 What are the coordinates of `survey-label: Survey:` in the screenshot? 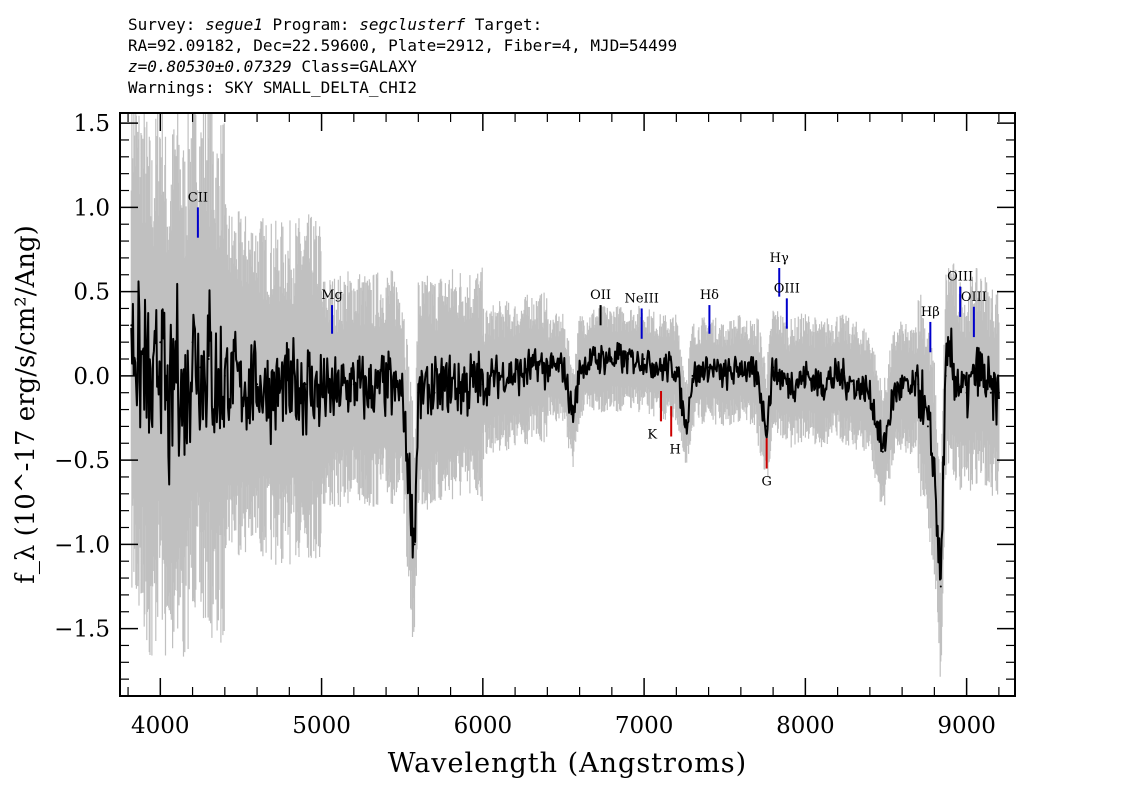 It's located at (167, 24).